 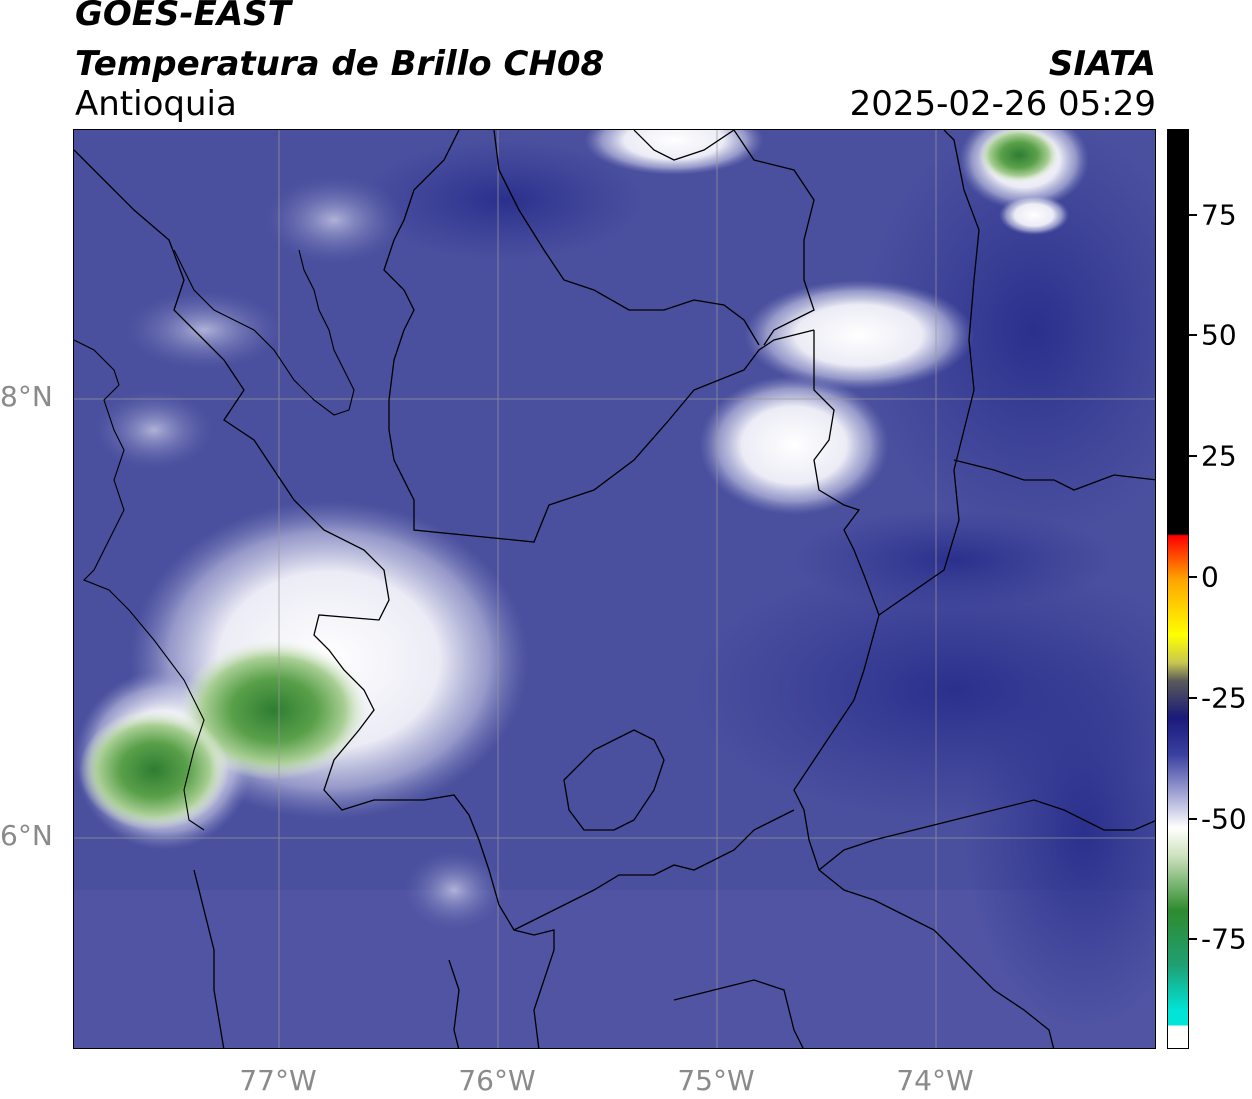 What do you see at coordinates (1219, 335) in the screenshot?
I see `colorbar-label: 50` at bounding box center [1219, 335].